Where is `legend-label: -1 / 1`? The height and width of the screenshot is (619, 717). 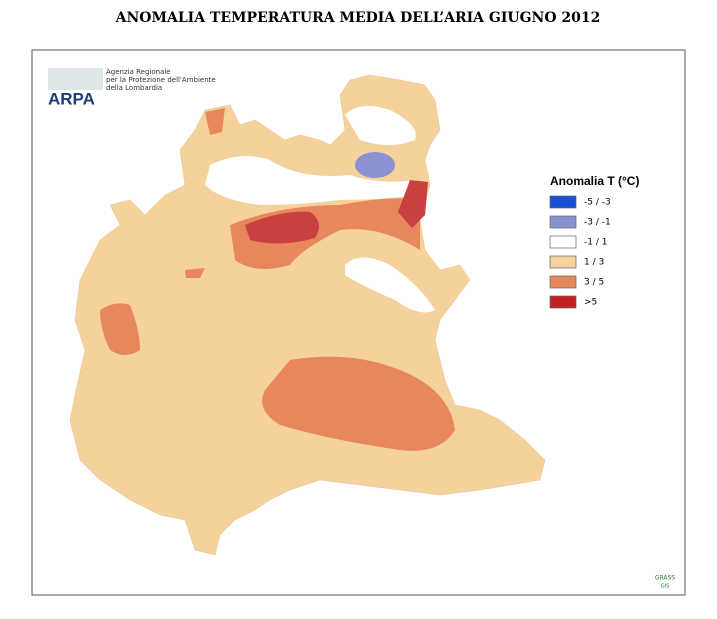
legend-label: -1 / 1 is located at coordinates (595, 243).